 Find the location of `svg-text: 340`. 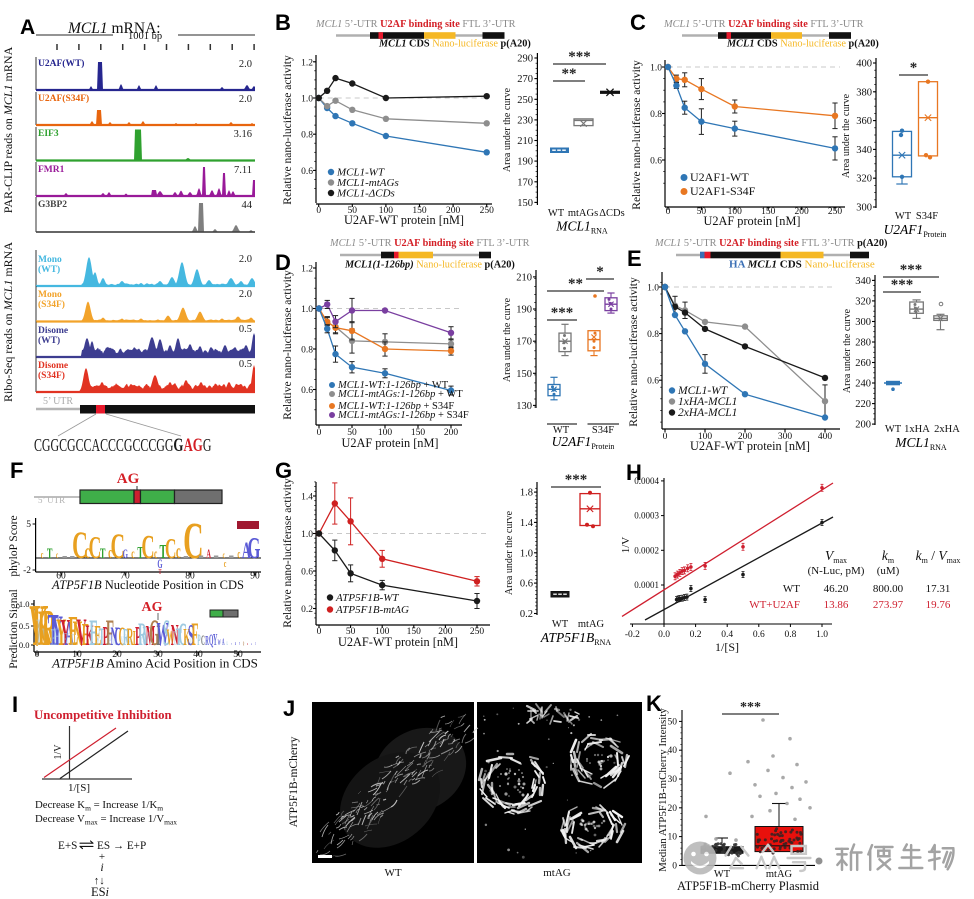

svg-text: 340 is located at coordinates (863, 281).